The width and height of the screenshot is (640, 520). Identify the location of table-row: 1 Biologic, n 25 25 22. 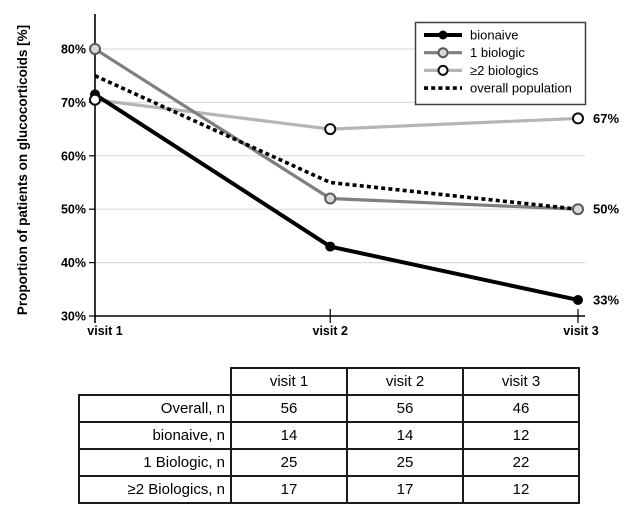
(329, 462).